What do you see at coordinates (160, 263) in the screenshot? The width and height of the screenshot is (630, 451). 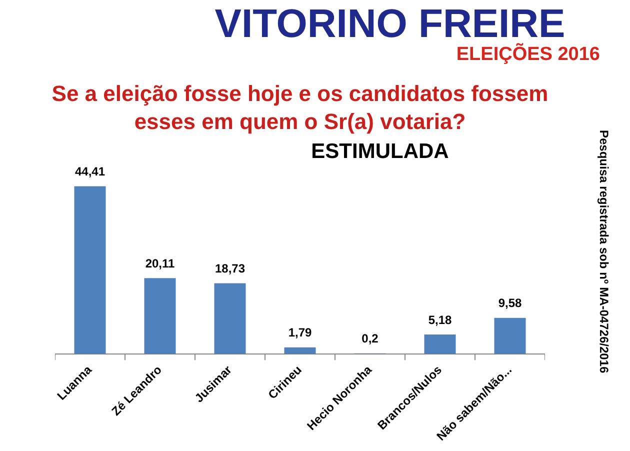 I see `data-label: 20,11` at bounding box center [160, 263].